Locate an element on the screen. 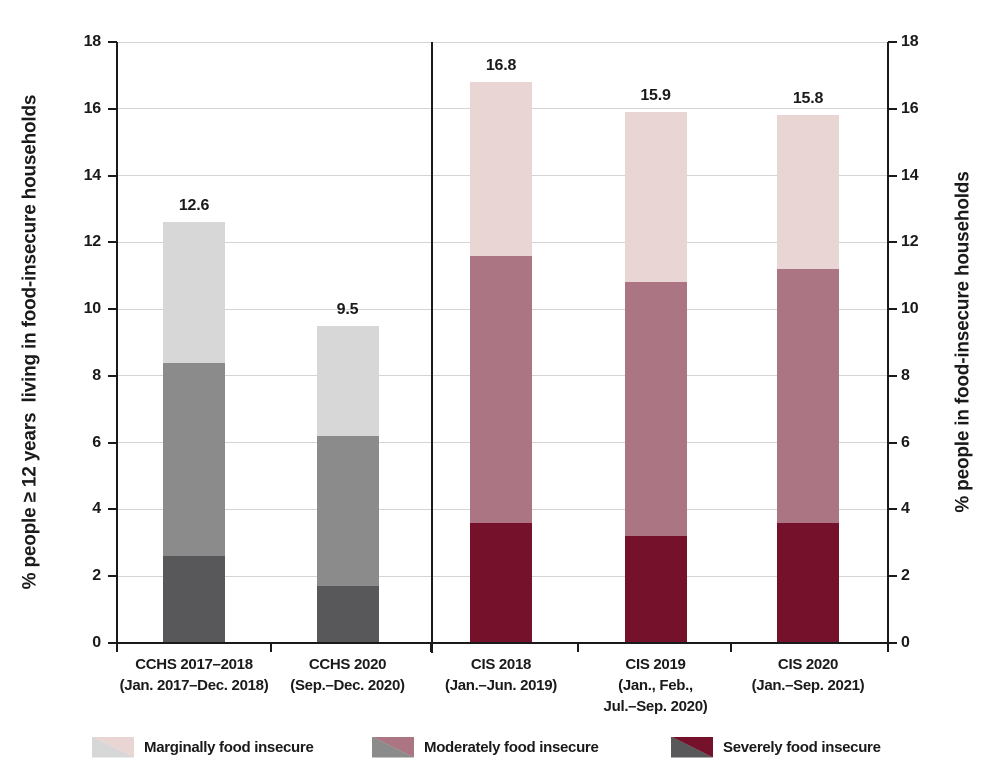  x-label-cchs-2020: CCHS 2020 is located at coordinates (347, 664).